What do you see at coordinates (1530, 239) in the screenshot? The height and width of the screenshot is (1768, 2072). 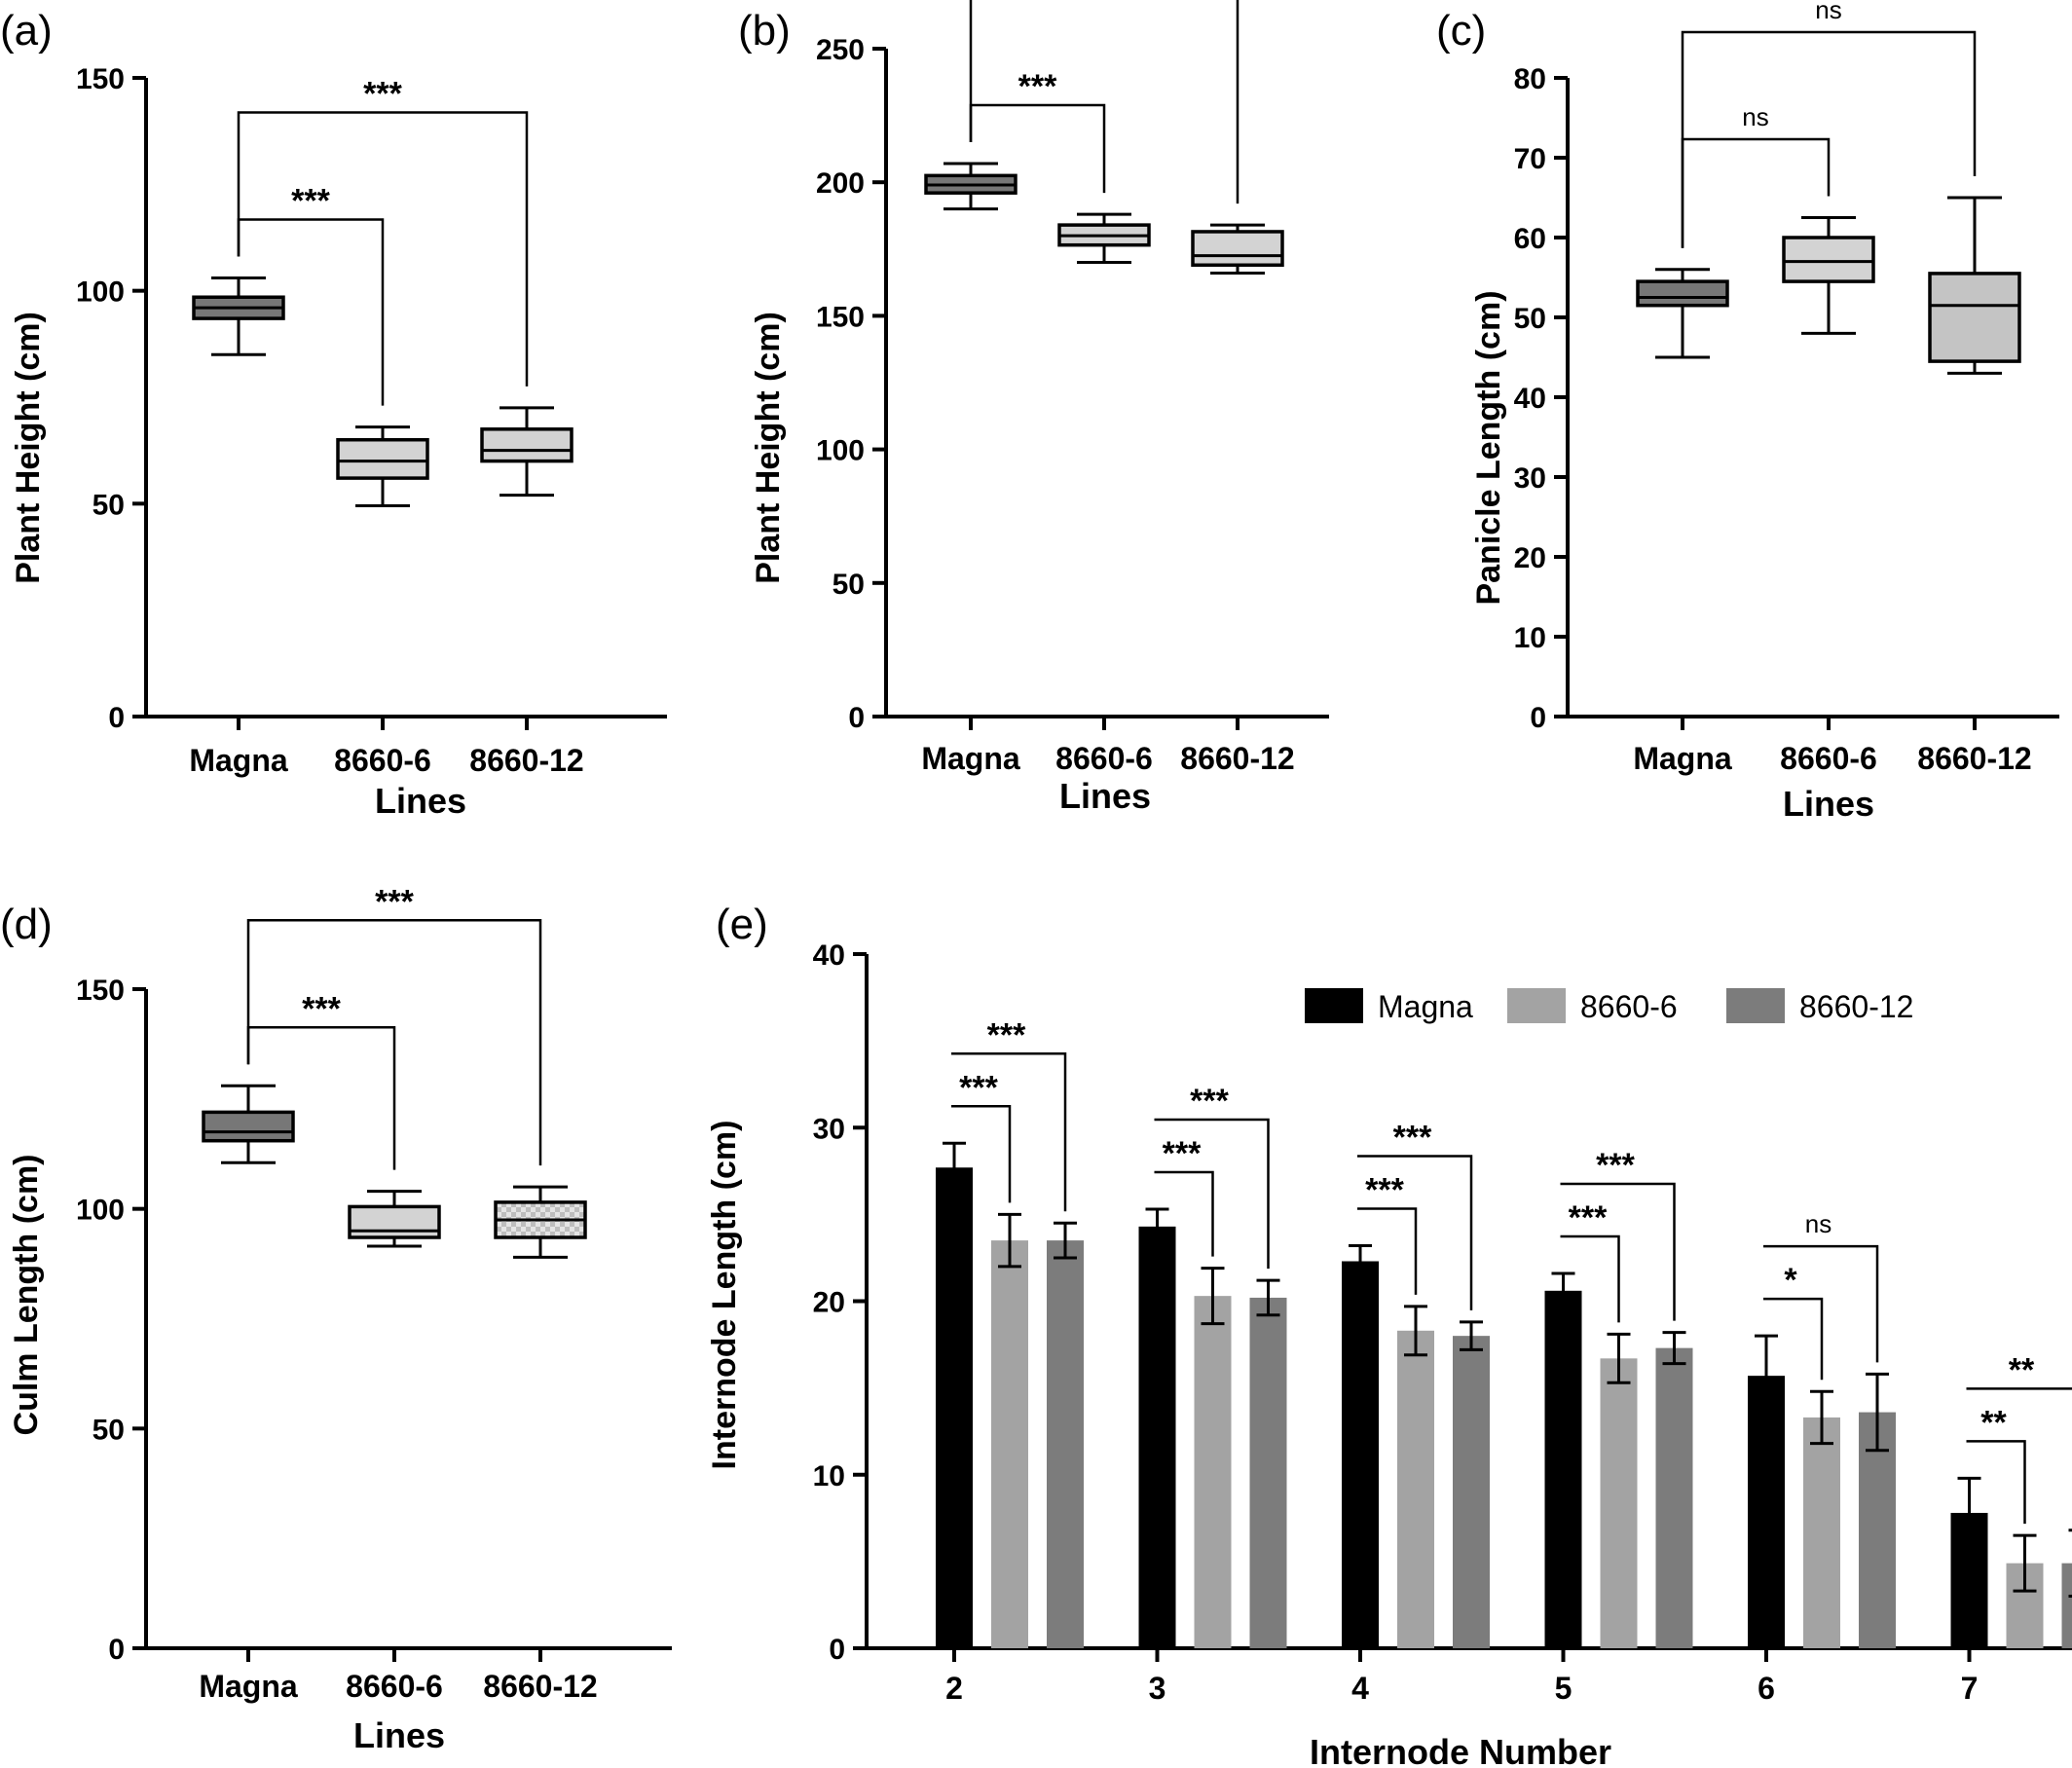 I see `y-tick-label: 60` at bounding box center [1530, 239].